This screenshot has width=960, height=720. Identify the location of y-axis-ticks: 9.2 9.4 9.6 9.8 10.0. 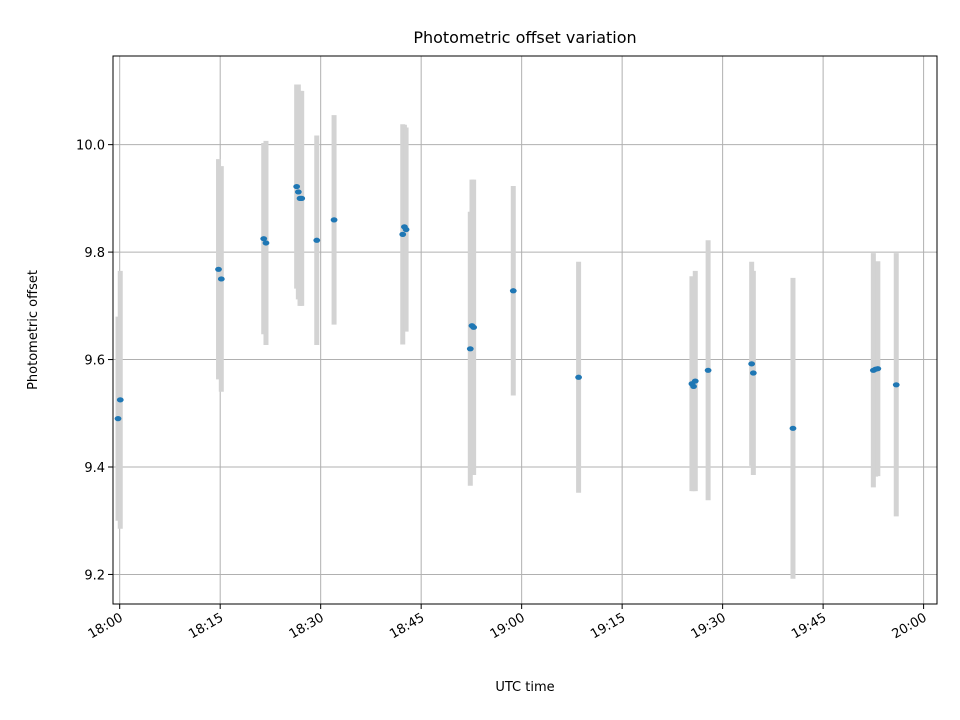
(94, 361).